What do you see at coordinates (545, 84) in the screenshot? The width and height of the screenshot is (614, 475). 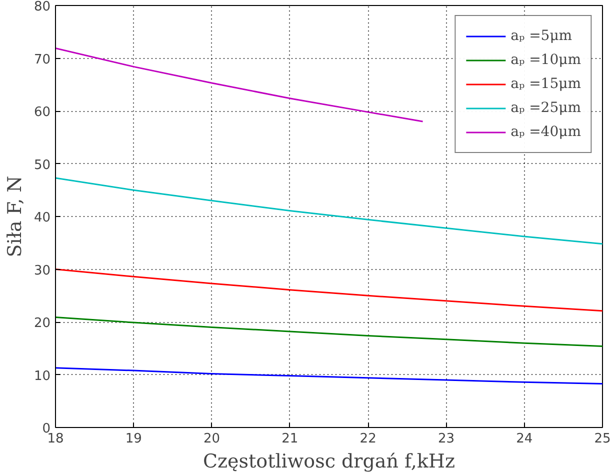 I see `legend-label: aₚ =15μm` at bounding box center [545, 84].